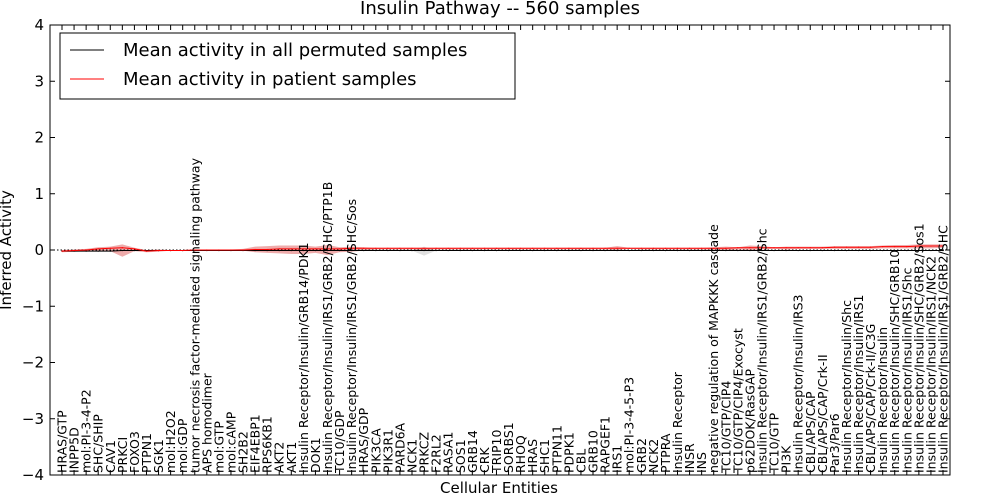 This screenshot has height=500, width=1000. What do you see at coordinates (810, 432) in the screenshot?
I see `category-label-62: CBL/APS/CAP` at bounding box center [810, 432].